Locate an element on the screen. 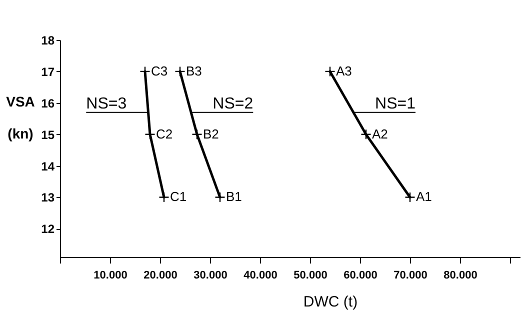 This screenshot has height=326, width=529. annotation: B1 is located at coordinates (234, 196).